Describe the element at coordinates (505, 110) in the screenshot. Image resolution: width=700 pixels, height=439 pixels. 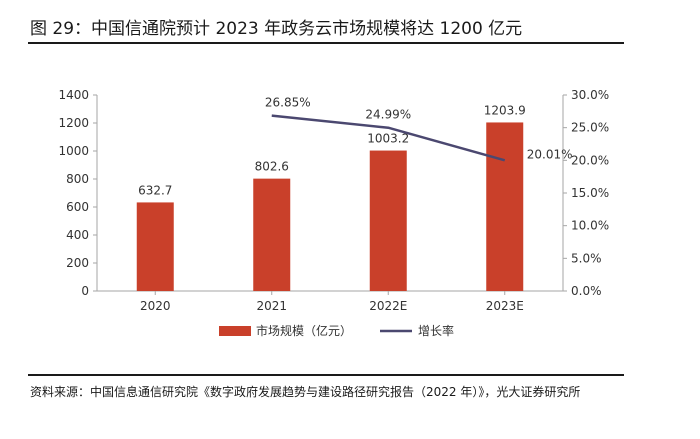
I see `bar-data-label: 1203.9` at that location.